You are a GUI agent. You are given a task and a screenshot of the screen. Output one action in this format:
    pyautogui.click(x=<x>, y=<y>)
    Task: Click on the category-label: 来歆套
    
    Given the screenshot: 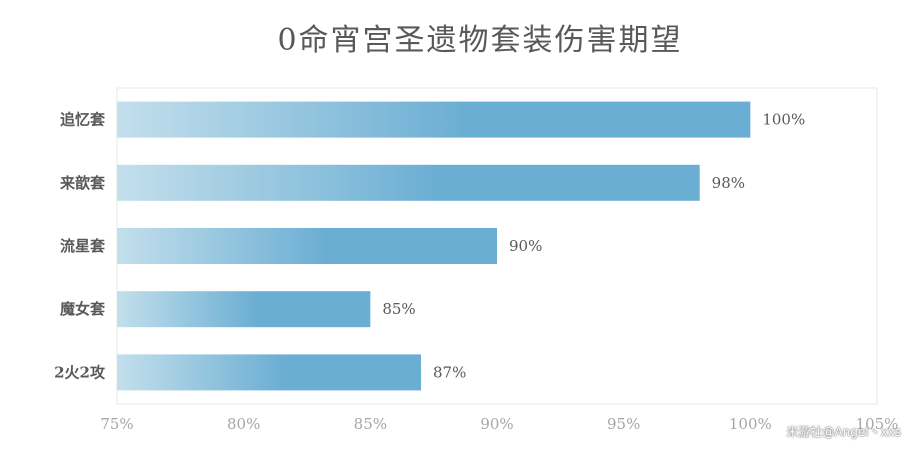 What is the action you would take?
    pyautogui.click(x=82, y=183)
    